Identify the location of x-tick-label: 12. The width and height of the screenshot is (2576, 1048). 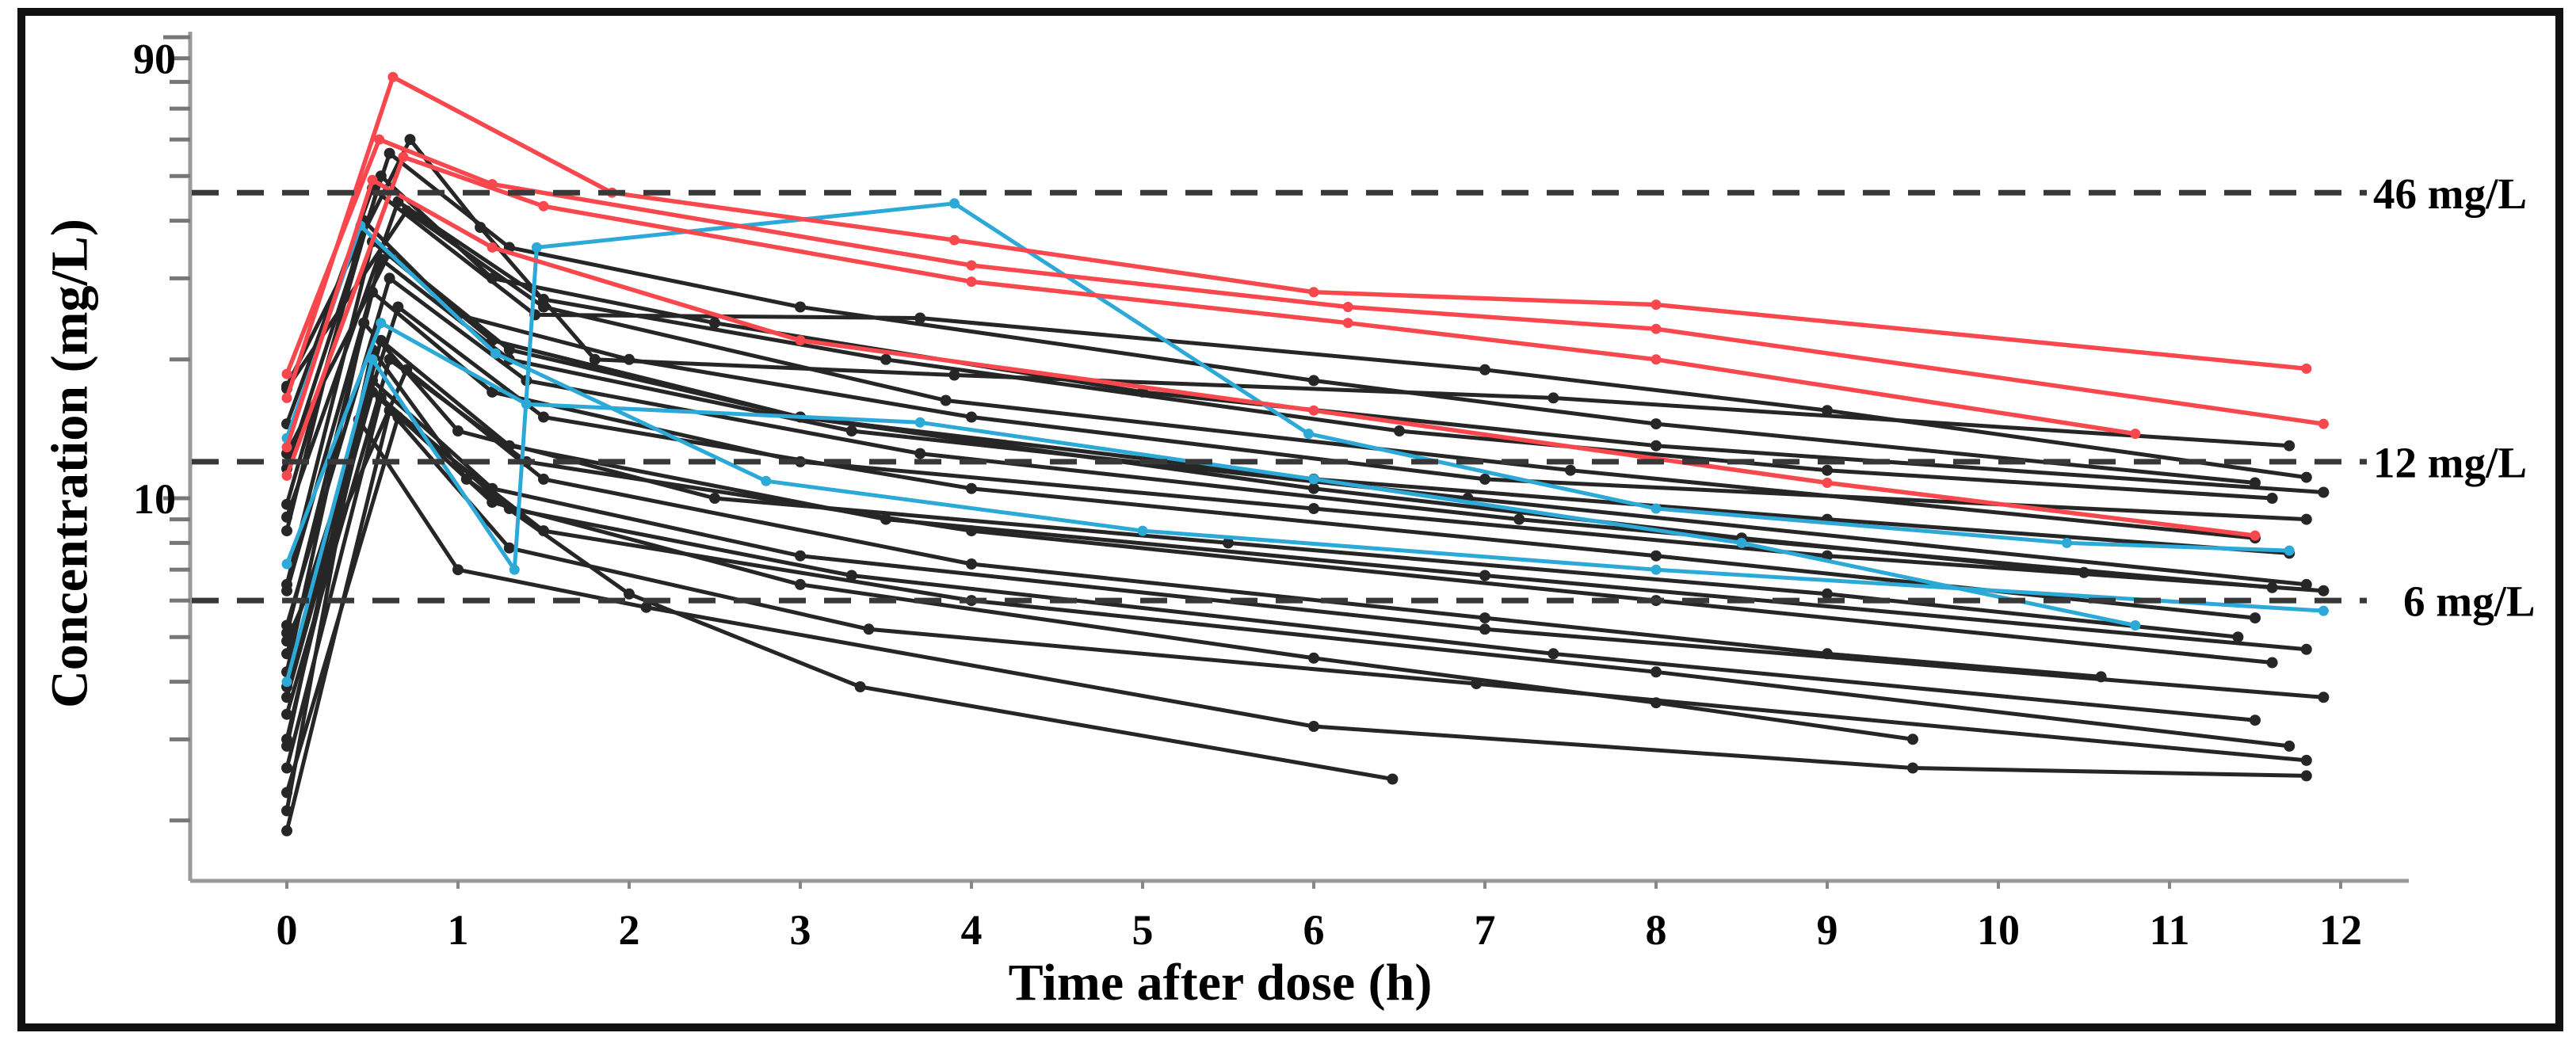
(2340, 930).